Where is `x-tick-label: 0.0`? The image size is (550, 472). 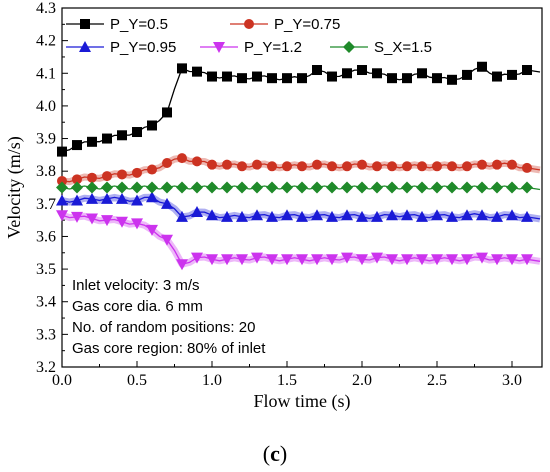 x-tick-label: 0.0 is located at coordinates (62, 380).